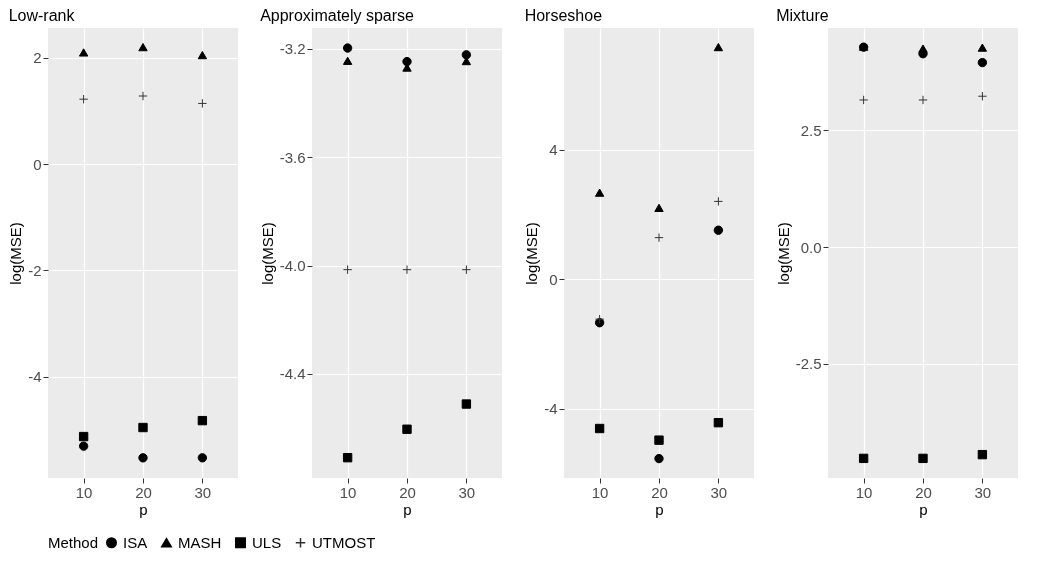 The image size is (1060, 569). Describe the element at coordinates (292, 374) in the screenshot. I see `y-tick-label: -4.4` at that location.